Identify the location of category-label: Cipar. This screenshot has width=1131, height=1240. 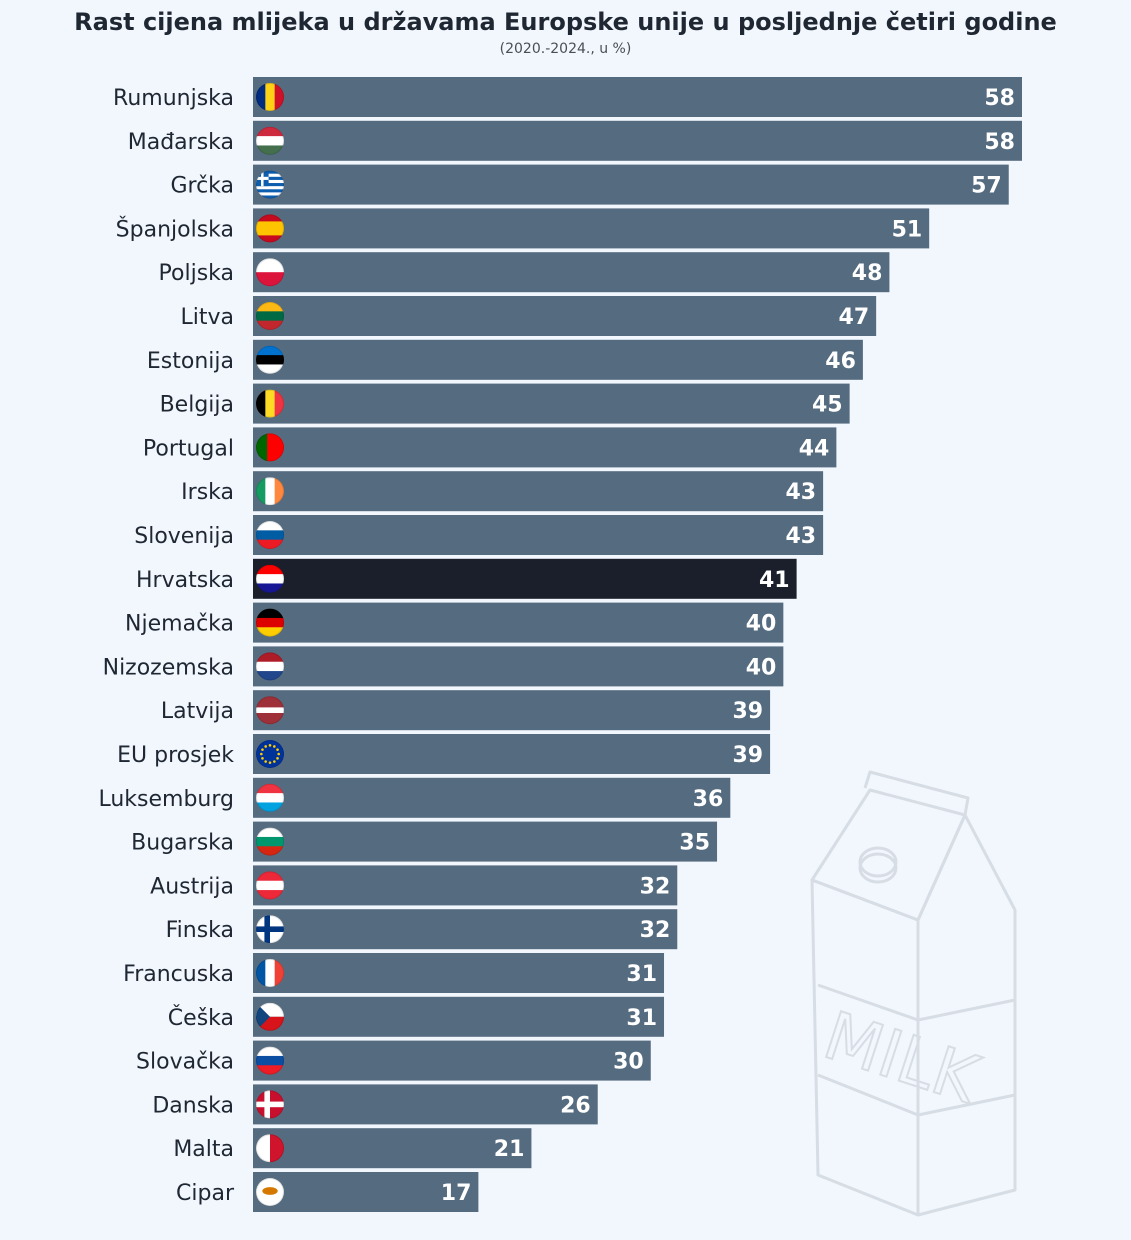
(205, 1193).